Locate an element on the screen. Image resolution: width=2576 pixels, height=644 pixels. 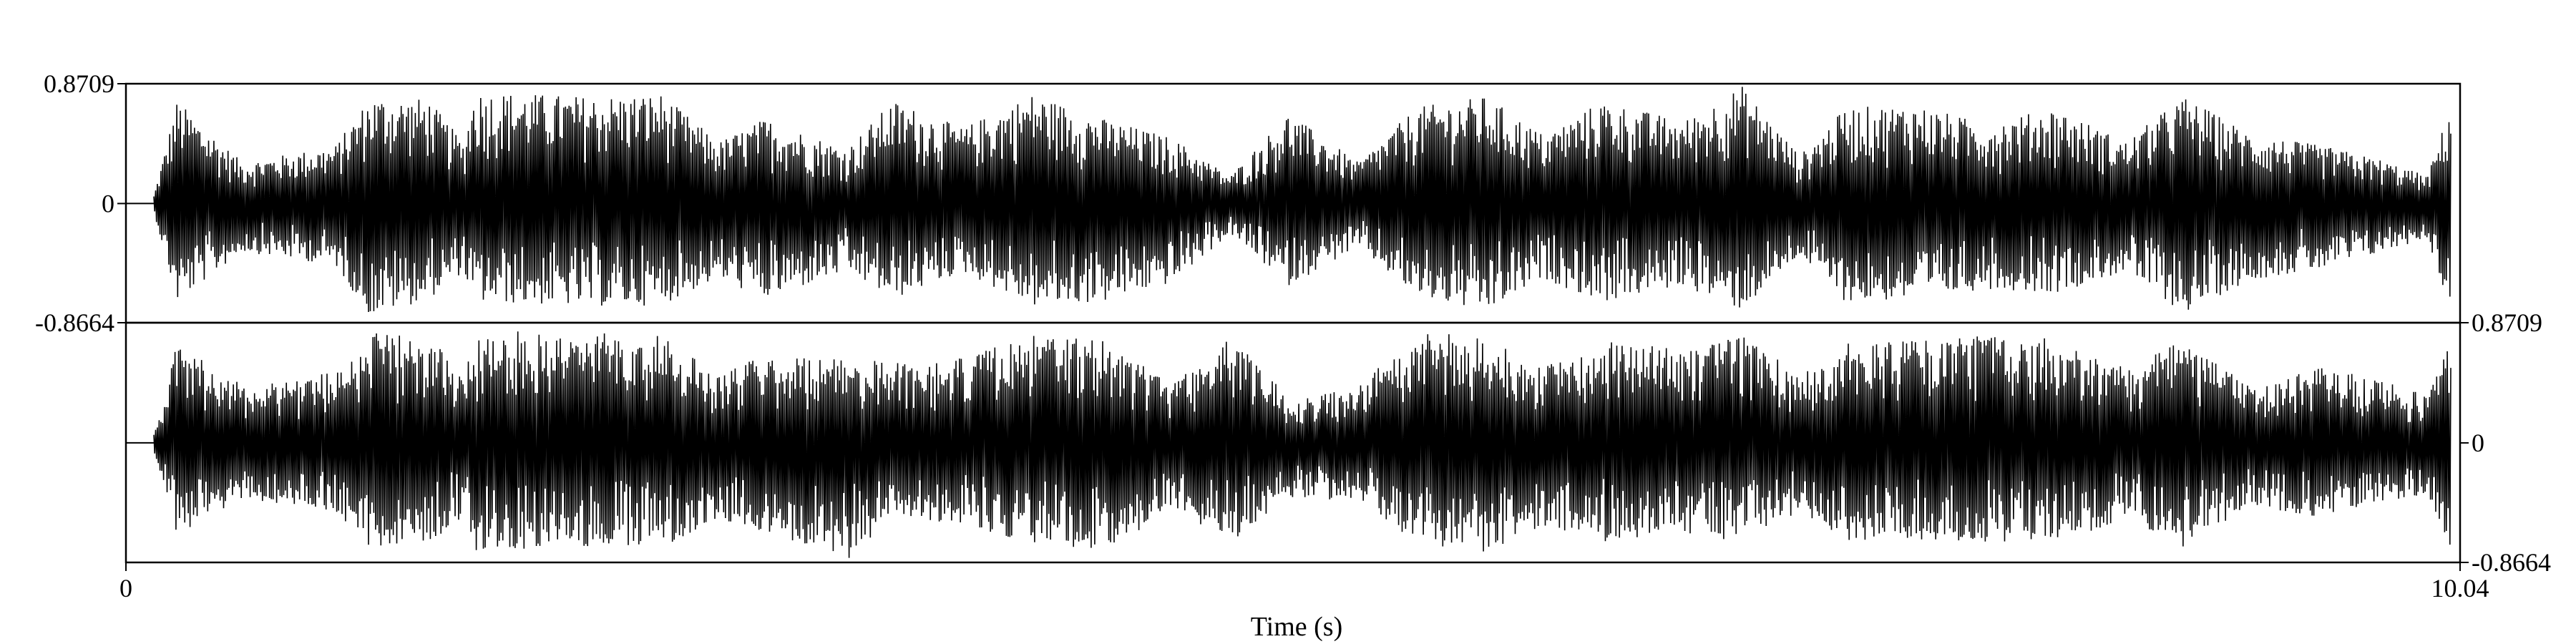
x-tick-label: 10.04 is located at coordinates (2460, 588).